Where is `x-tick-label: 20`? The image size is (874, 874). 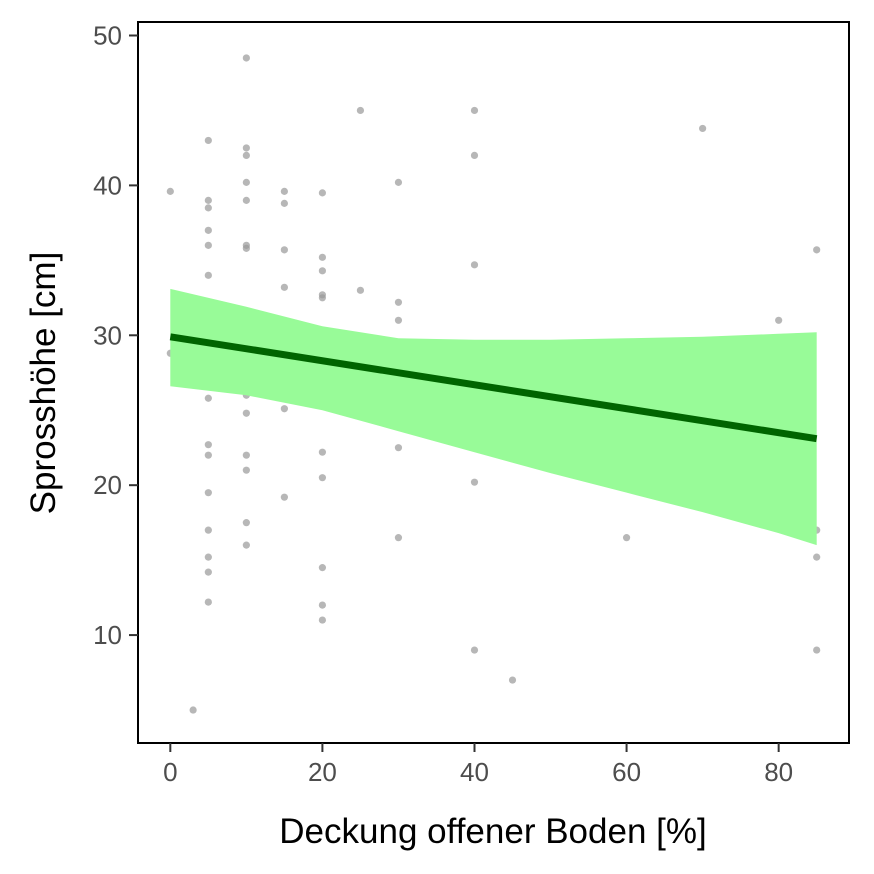 x-tick-label: 20 is located at coordinates (322, 772).